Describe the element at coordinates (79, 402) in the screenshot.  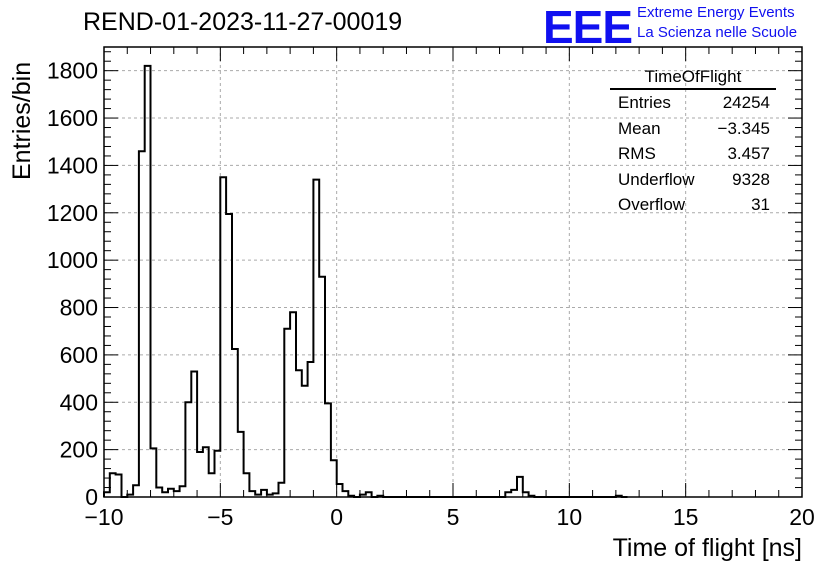
I see `y-tick-label: 400` at that location.